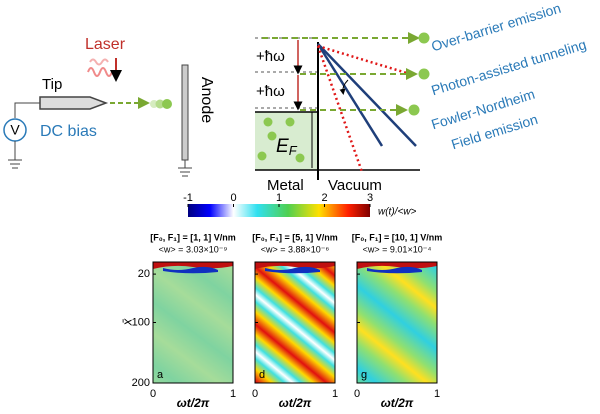  Describe the element at coordinates (344, 87) in the screenshot. I see `oscillation-arrow` at that location.